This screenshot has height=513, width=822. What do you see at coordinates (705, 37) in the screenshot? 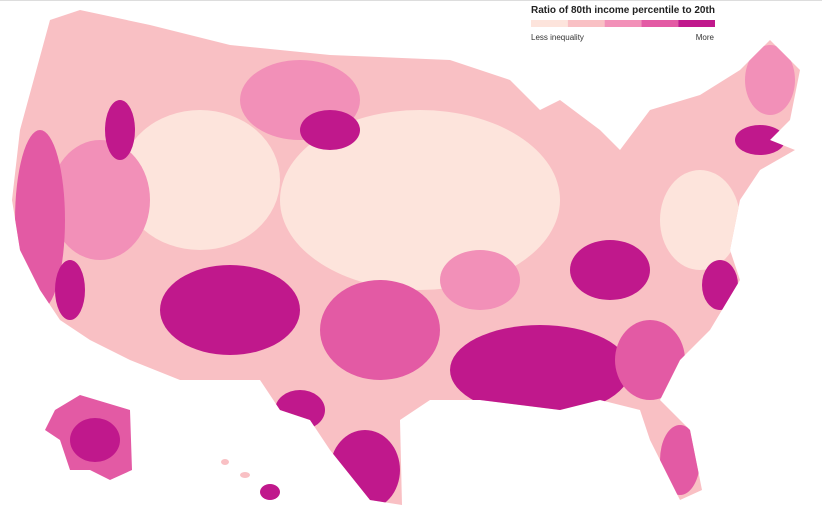
I see `legend-high-label: More` at bounding box center [705, 37].